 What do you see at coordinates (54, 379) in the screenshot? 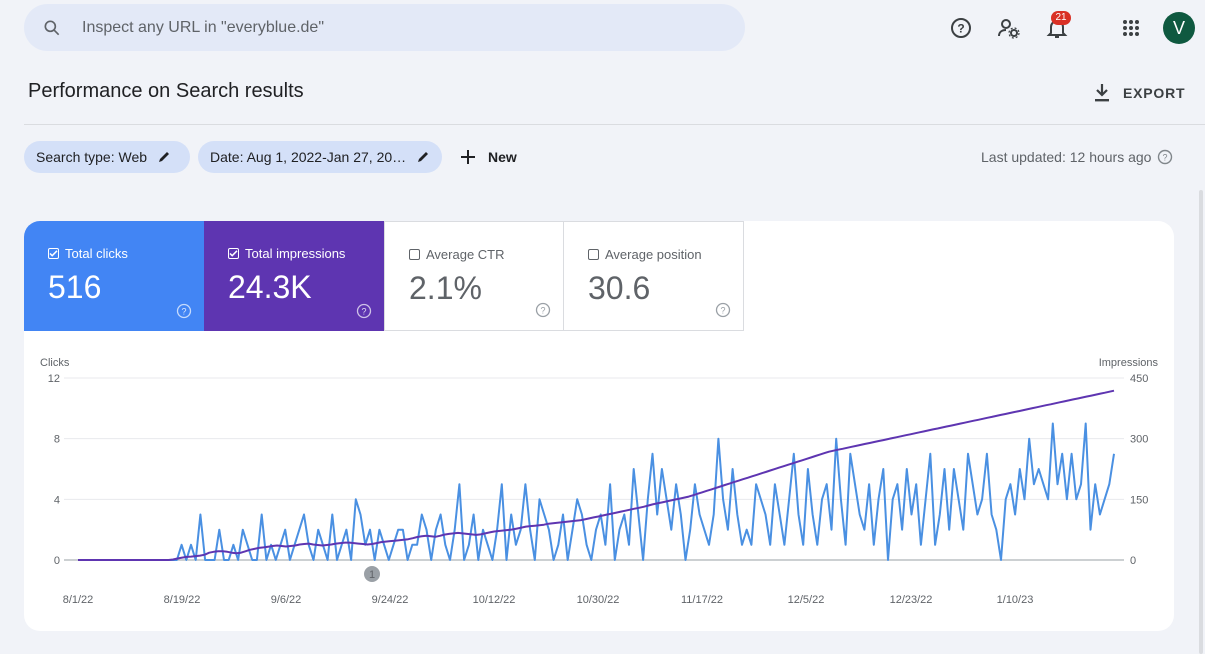
I see `left-axis-tick-label: 12` at bounding box center [54, 379].